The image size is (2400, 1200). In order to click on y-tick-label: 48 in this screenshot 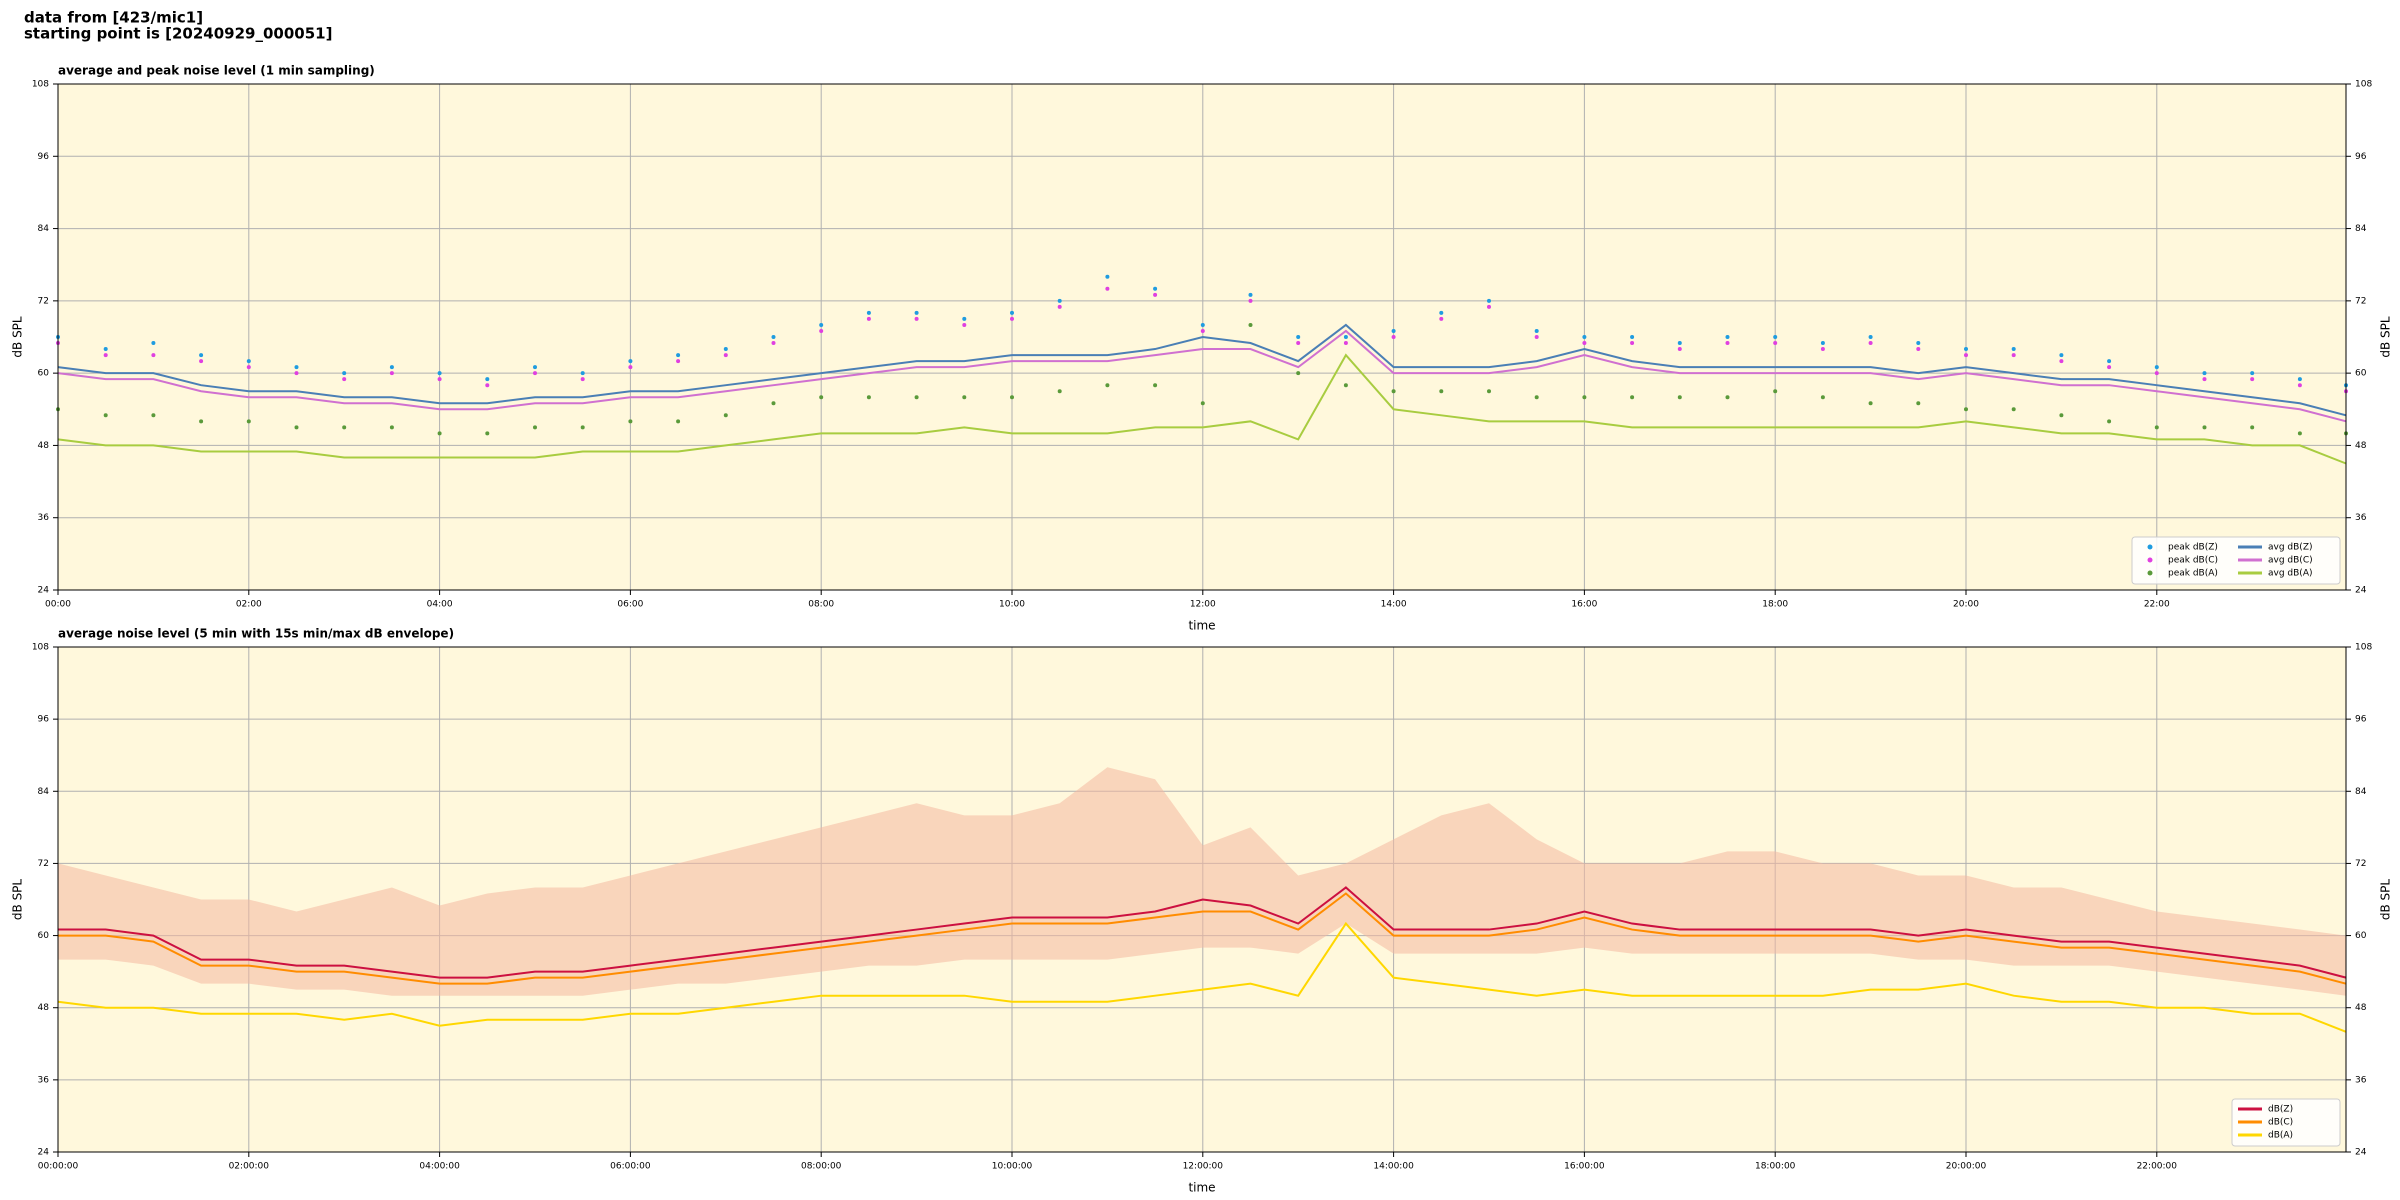, I will do `click(44, 446)`.